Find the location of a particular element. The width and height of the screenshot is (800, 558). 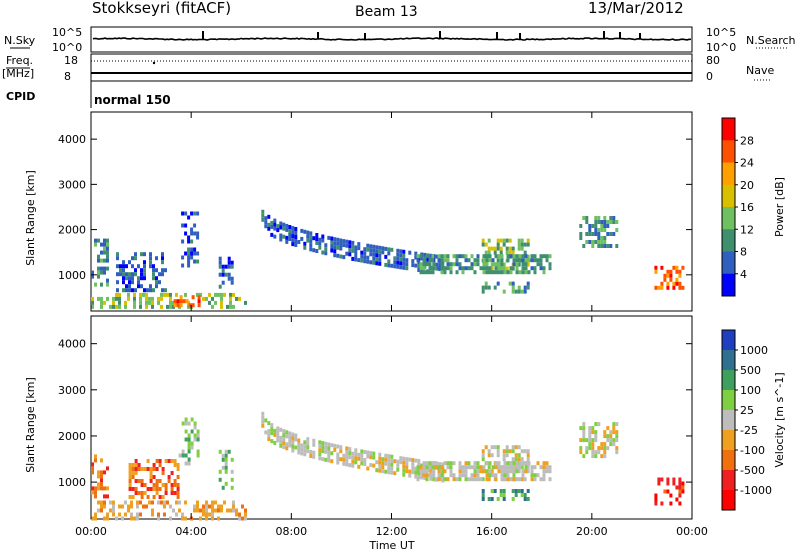

colorbar-tick-label: 25 is located at coordinates (747, 410).